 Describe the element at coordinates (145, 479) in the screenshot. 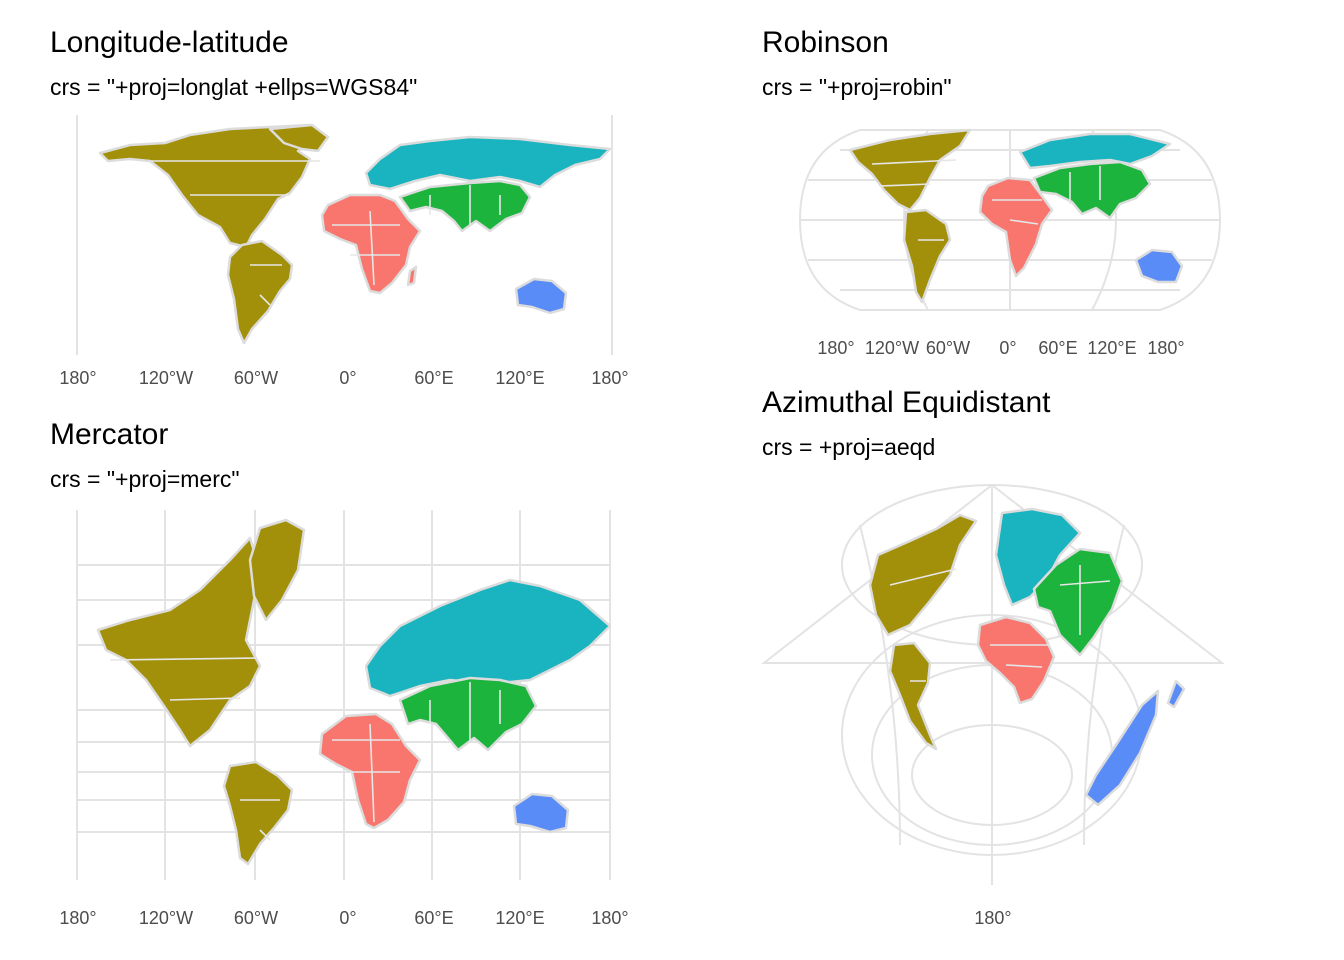

I see `panel-subtitle: crs = "+proj=merc"` at that location.